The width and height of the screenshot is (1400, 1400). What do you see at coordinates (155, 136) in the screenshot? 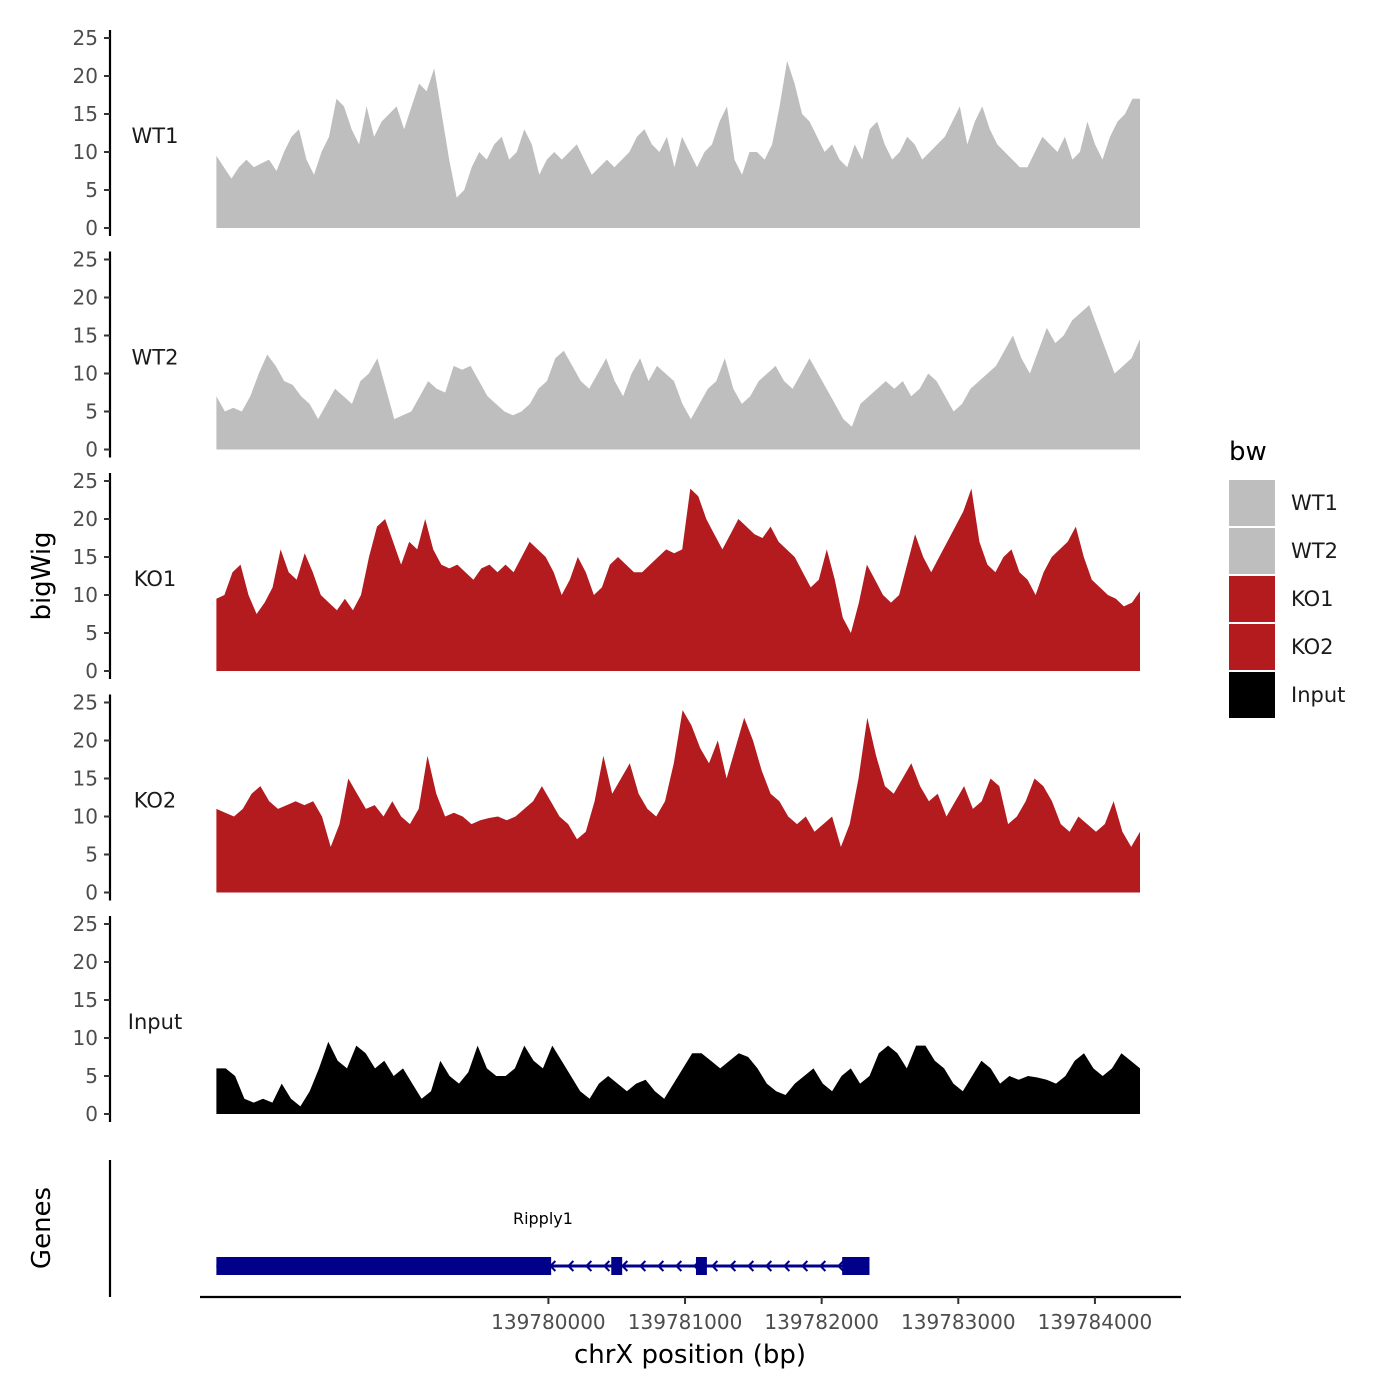
I see `track-label: WT1` at bounding box center [155, 136].